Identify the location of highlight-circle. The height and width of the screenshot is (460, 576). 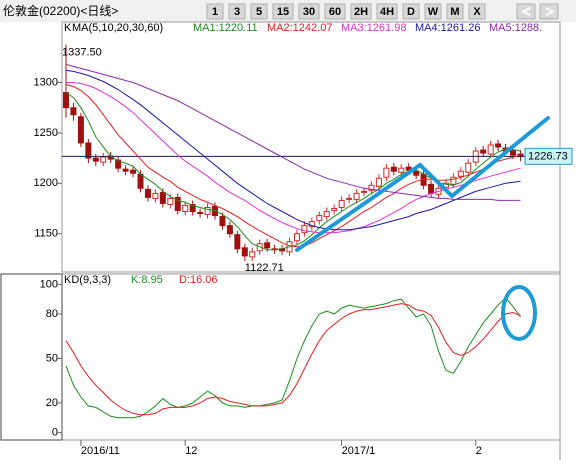
(519, 313).